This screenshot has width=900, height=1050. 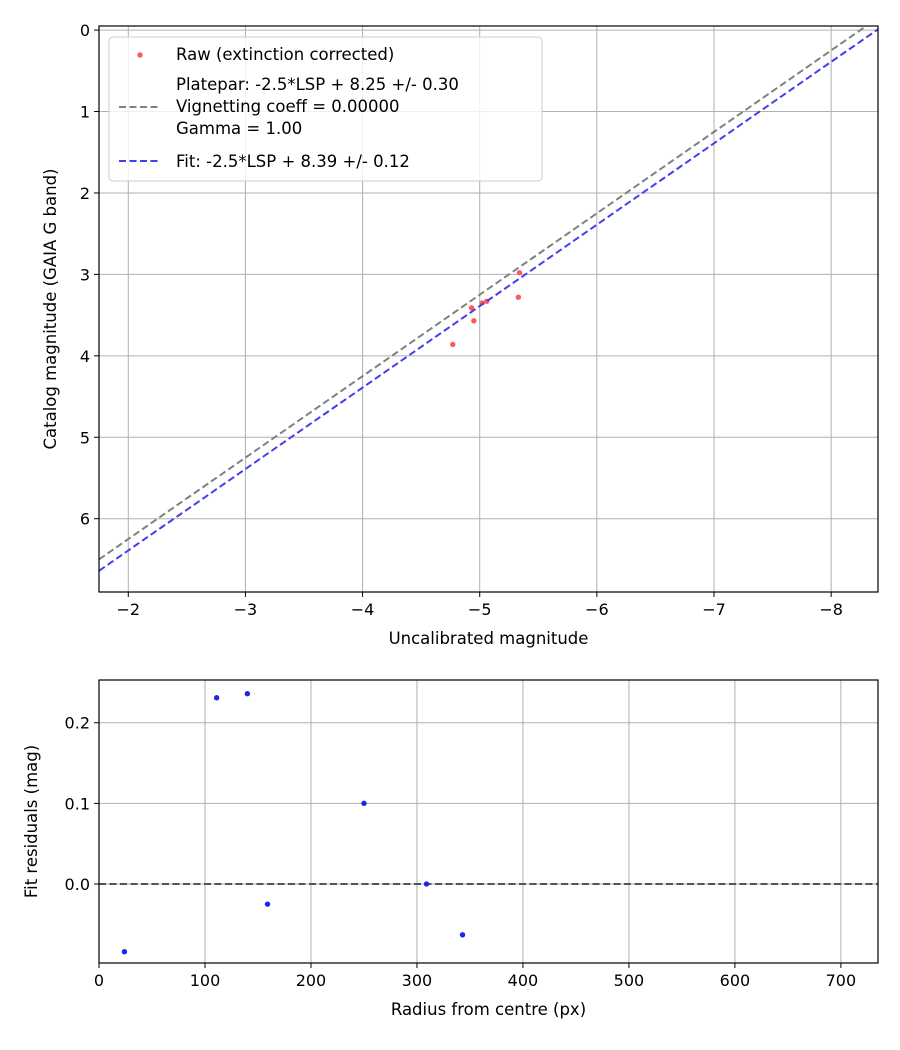 What do you see at coordinates (311, 980) in the screenshot?
I see `x-tick-label: 200` at bounding box center [311, 980].